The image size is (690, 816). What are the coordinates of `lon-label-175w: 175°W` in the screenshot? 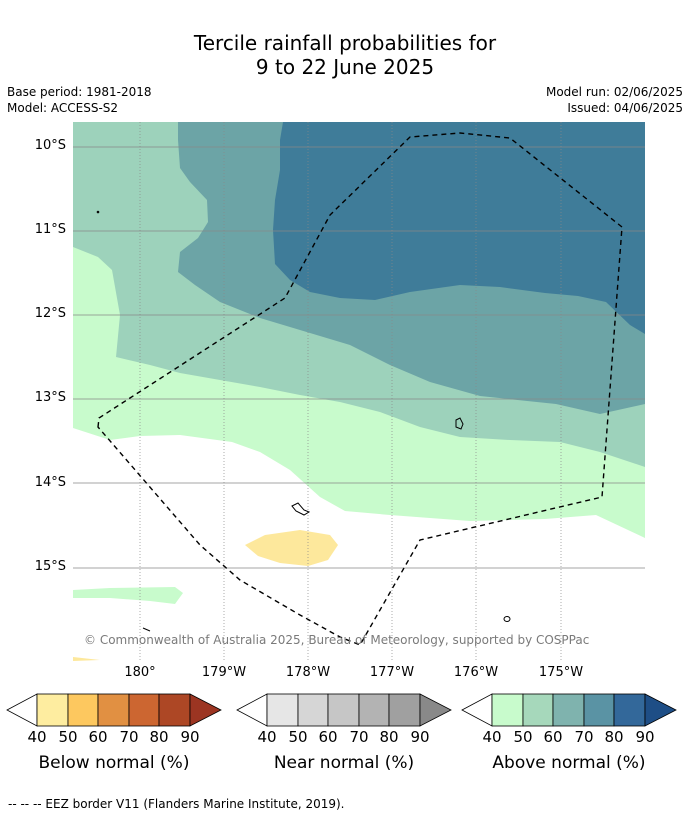 It's located at (561, 672).